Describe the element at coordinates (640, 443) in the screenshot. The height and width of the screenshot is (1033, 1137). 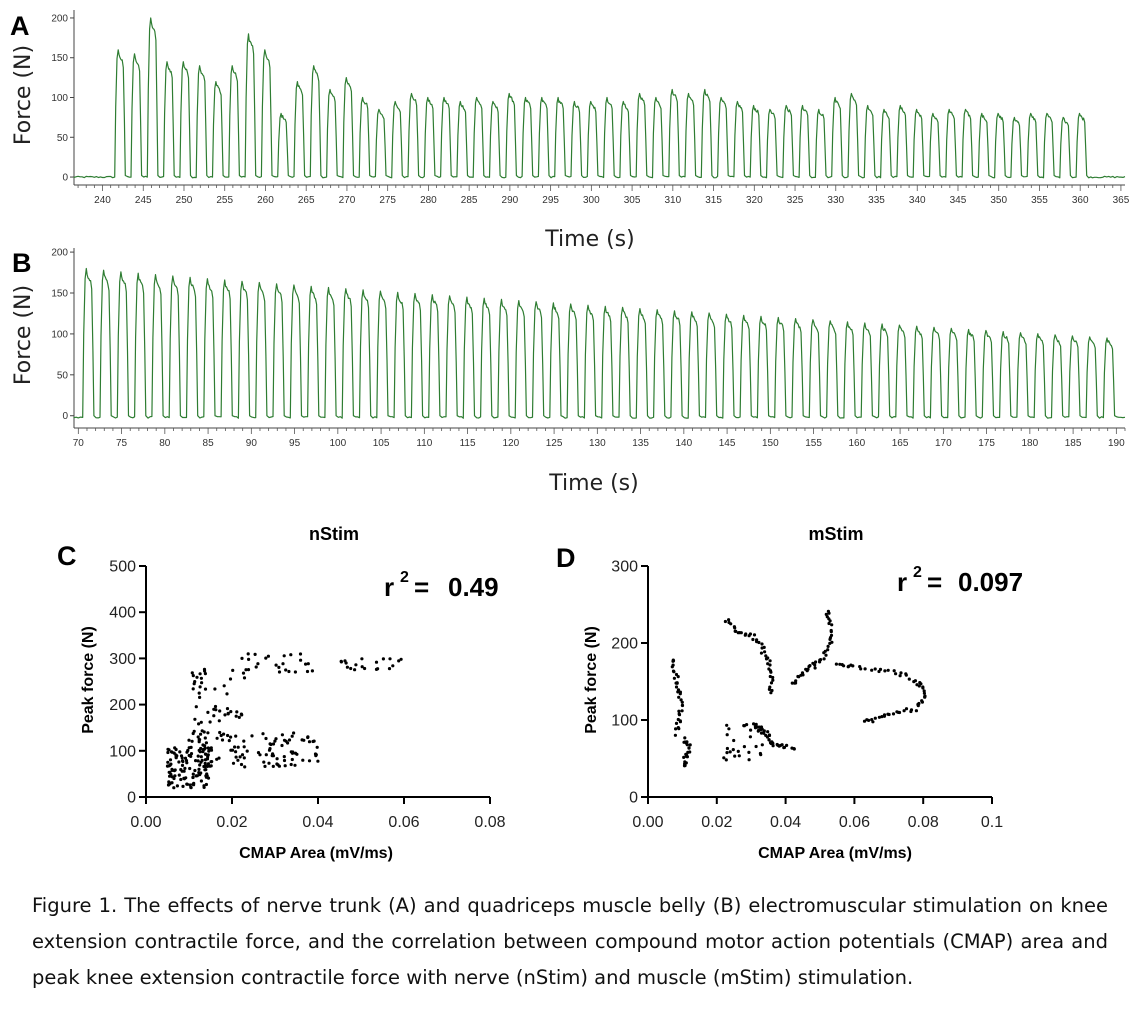
I see `x-tick-label: 135` at that location.